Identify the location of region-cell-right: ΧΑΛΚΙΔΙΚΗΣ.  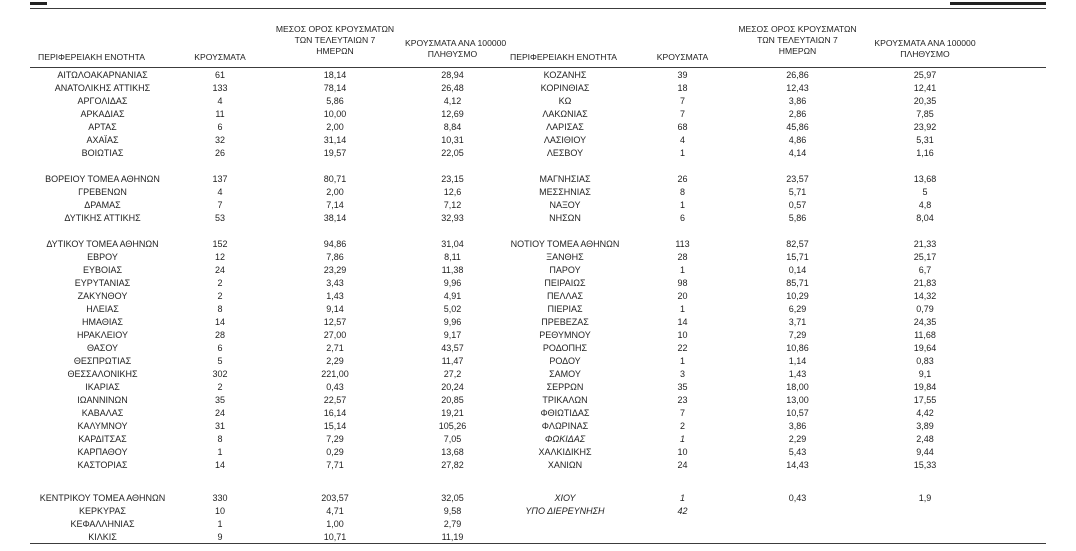
(565, 451).